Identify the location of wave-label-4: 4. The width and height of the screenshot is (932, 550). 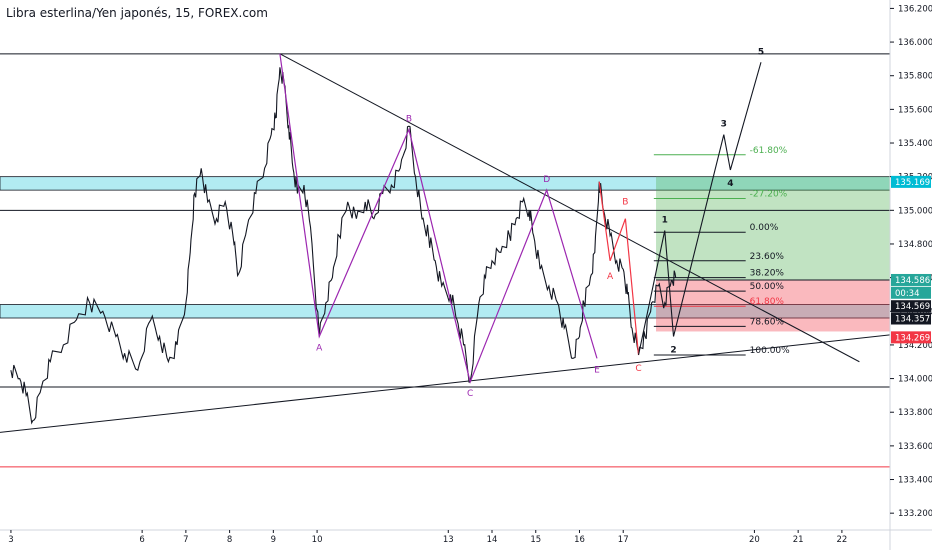
(730, 184).